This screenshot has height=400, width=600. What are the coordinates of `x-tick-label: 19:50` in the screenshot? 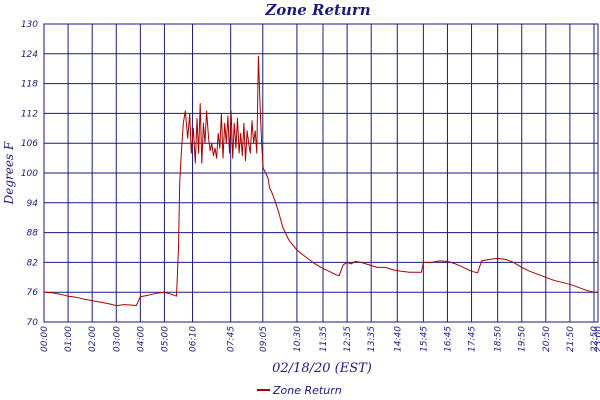 It's located at (523, 339).